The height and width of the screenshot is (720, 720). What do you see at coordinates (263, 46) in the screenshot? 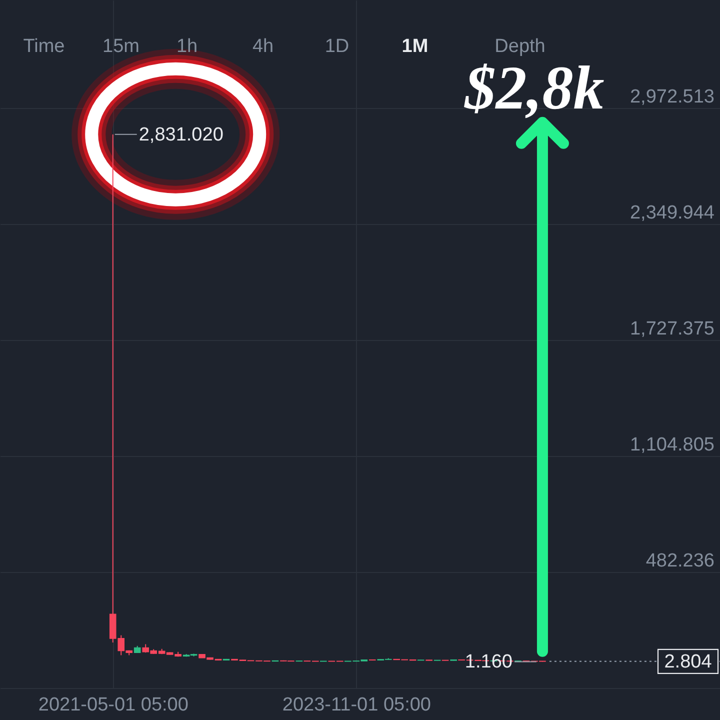
I see `annotation: 4h` at bounding box center [263, 46].